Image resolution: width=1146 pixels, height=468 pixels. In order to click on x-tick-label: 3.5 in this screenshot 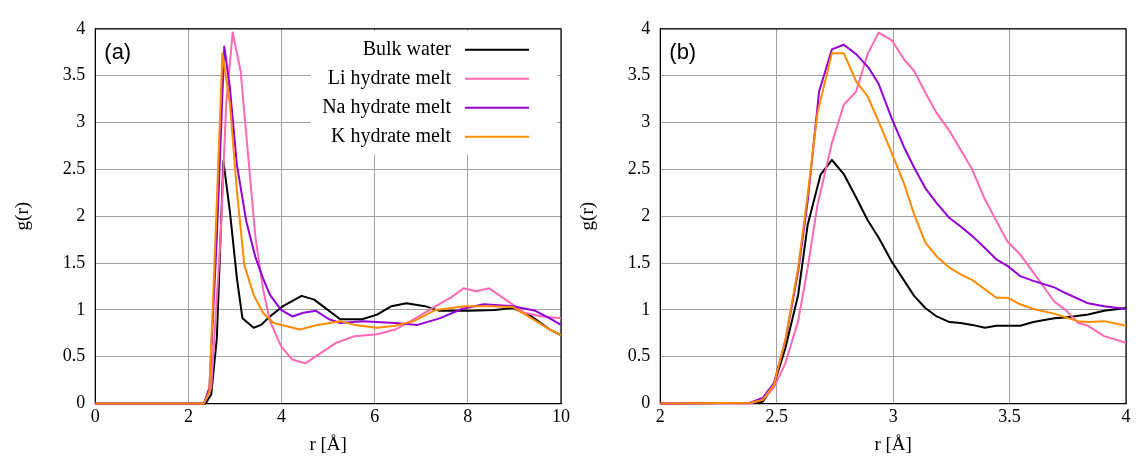, I will do `click(1009, 416)`.